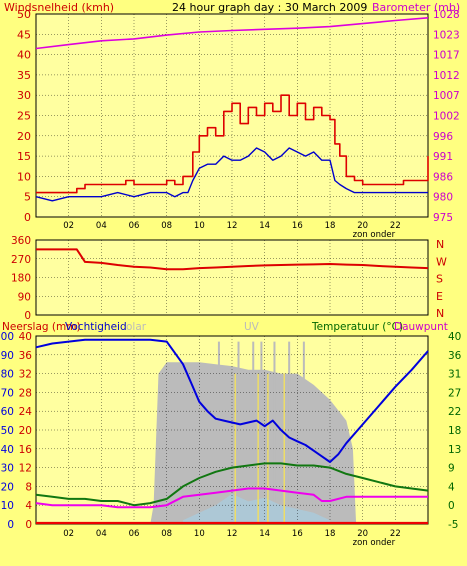 Image resolution: width=467 pixels, height=566 pixels. Describe the element at coordinates (96, 327) in the screenshot. I see `humidity-axis-label: Vochtigheid` at that location.